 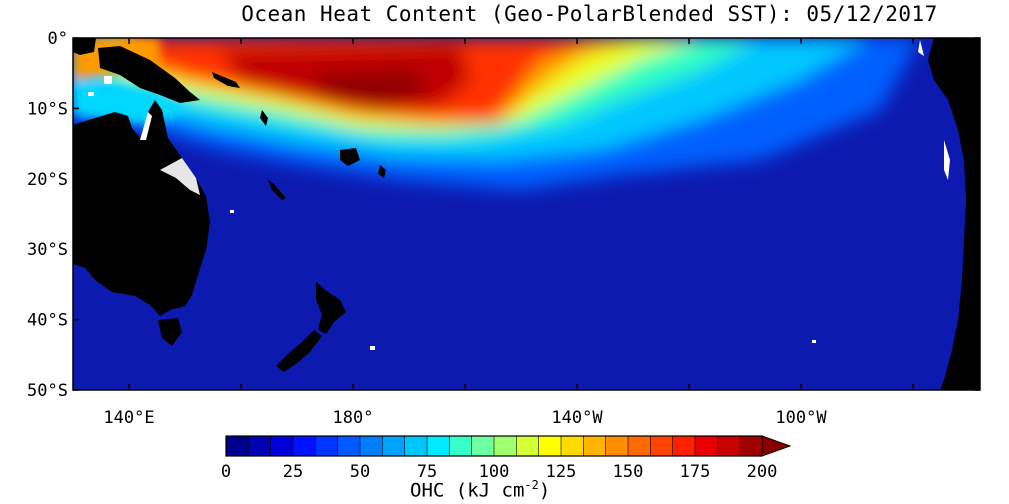 I want to click on colorbar-tick-label: 175, so click(x=695, y=472).